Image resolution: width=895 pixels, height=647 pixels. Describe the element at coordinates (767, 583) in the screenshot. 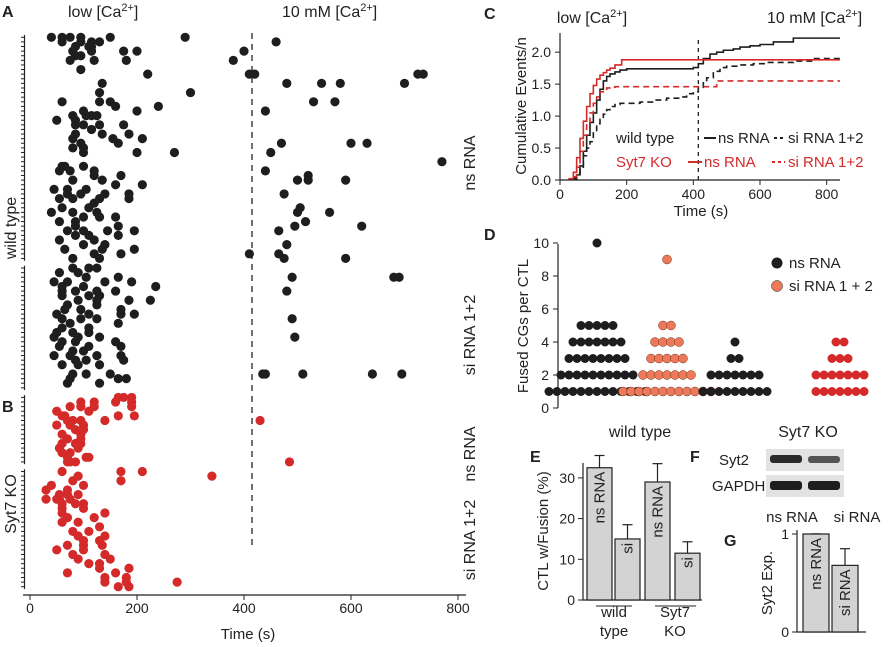

I see `panel-g-y-label: Syt2 Exp.` at that location.